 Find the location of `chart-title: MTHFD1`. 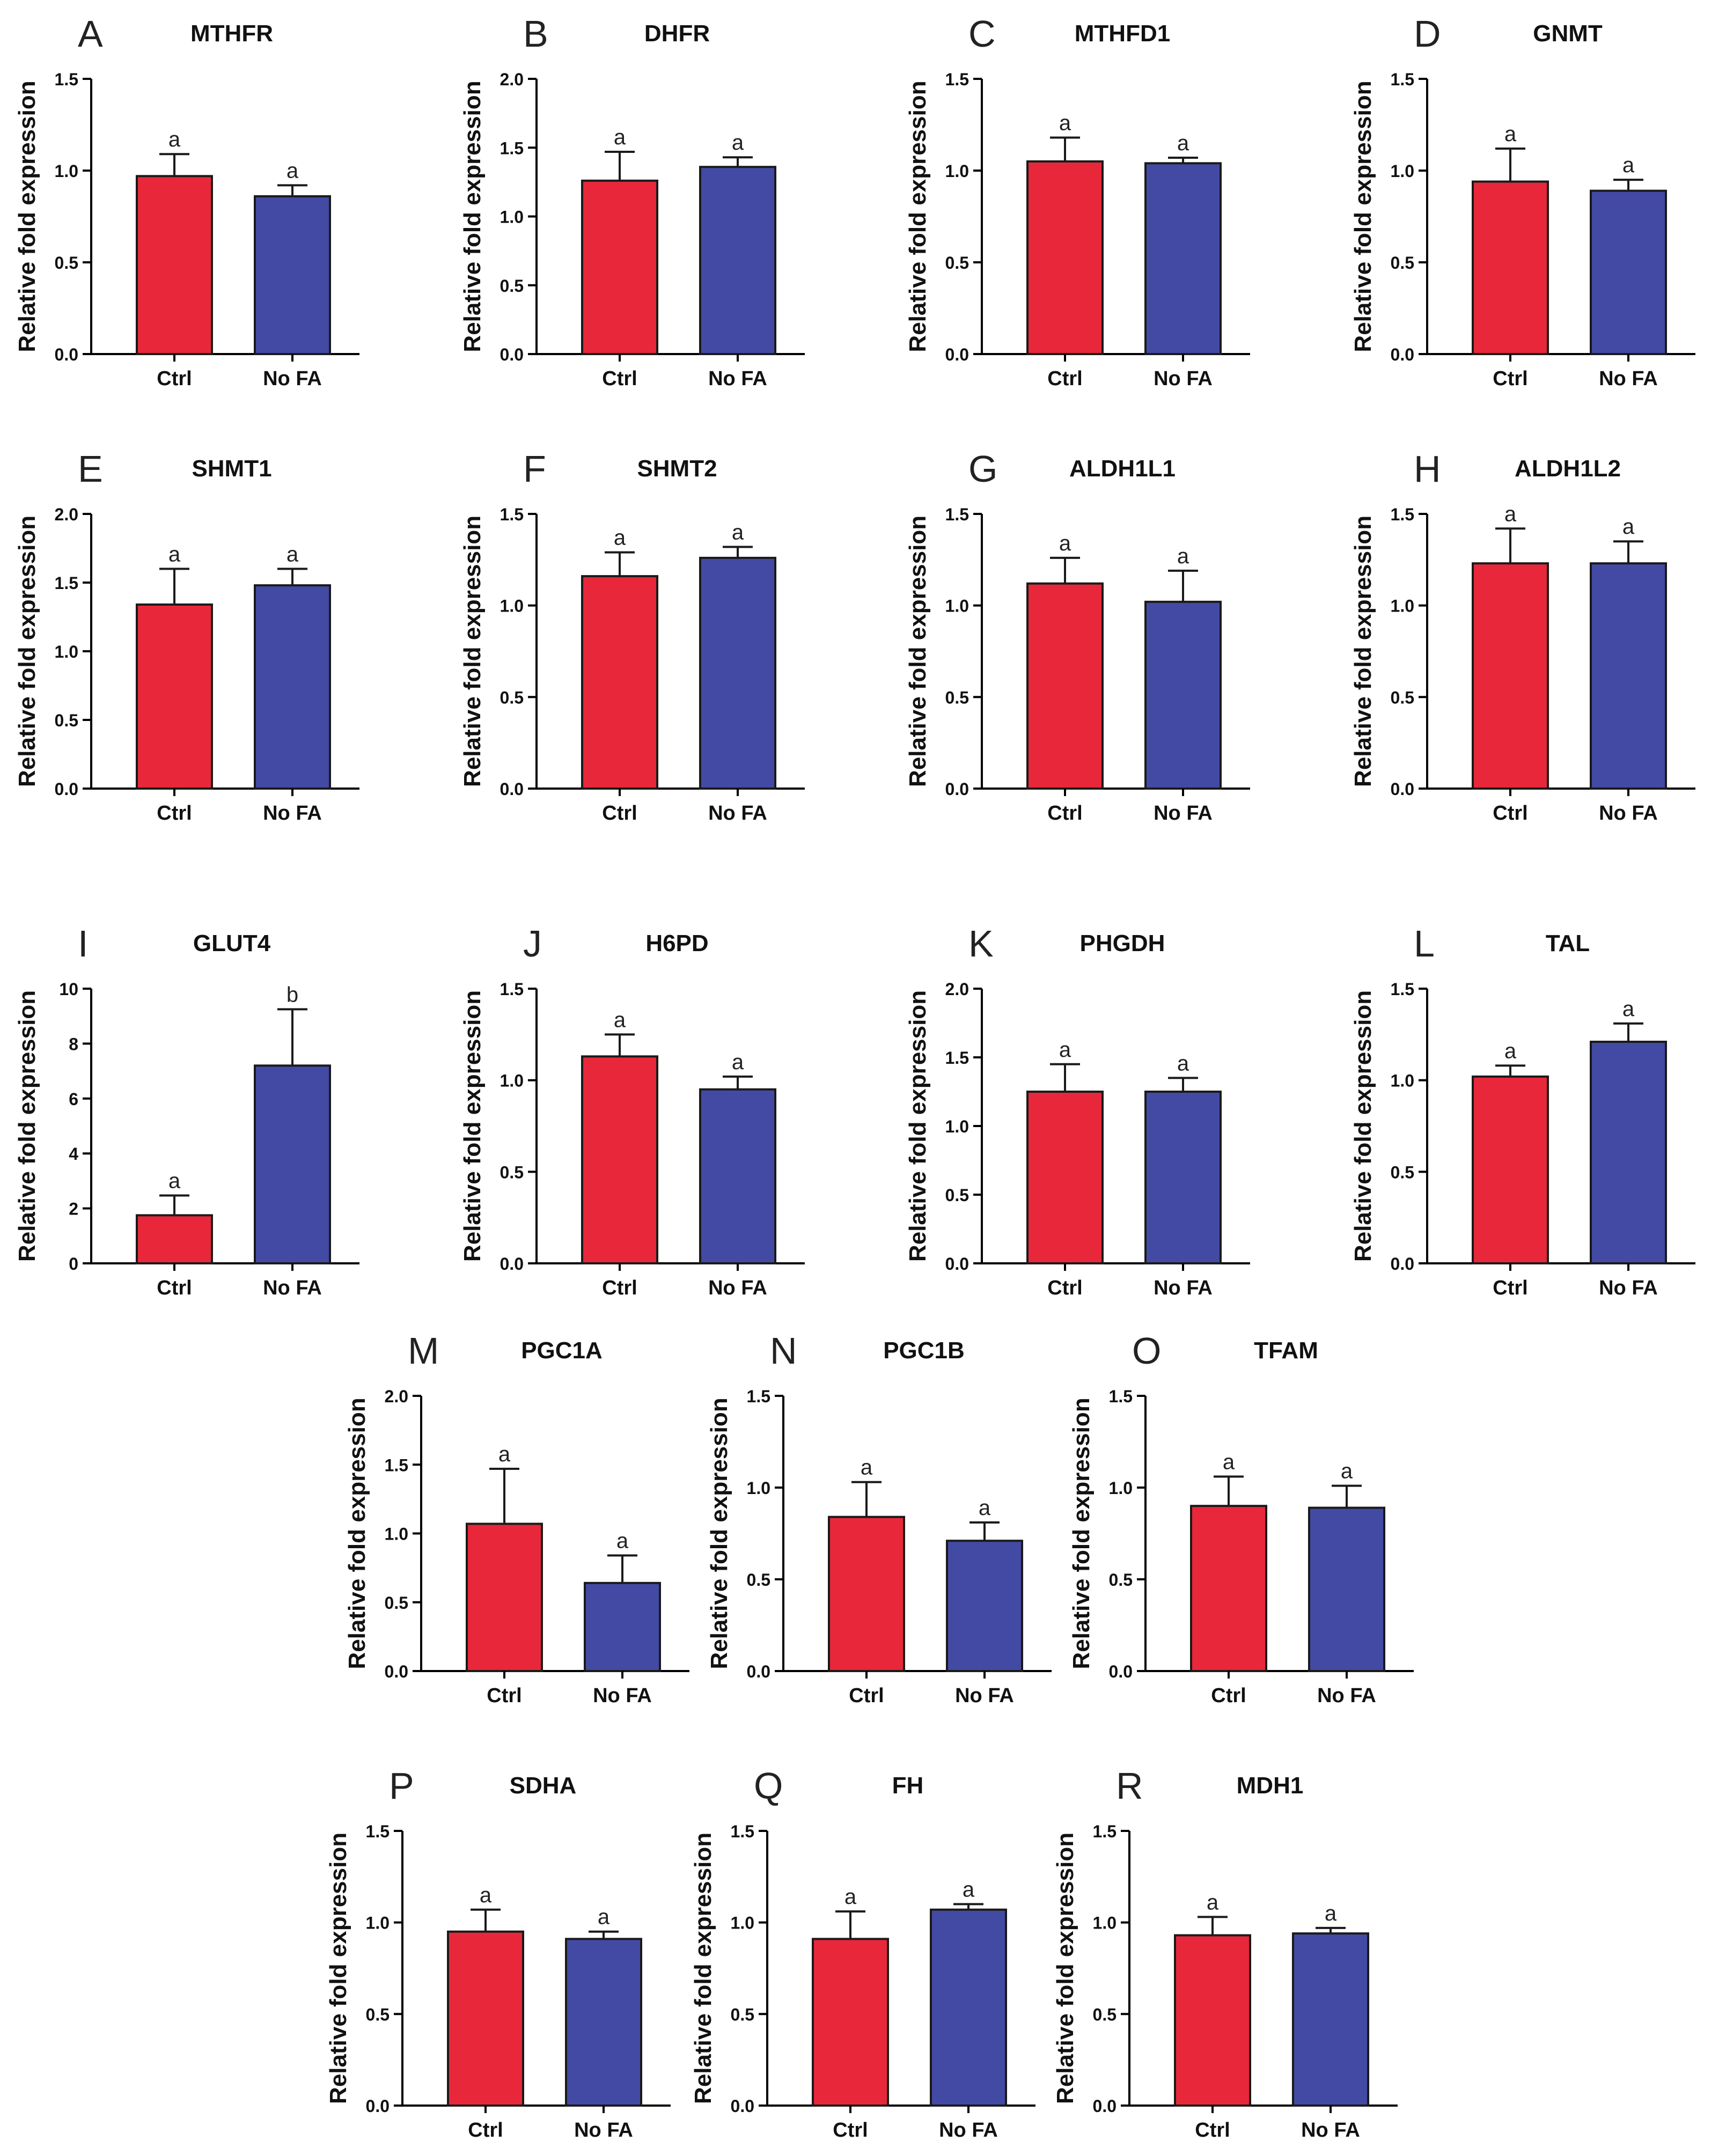

chart-title: MTHFD1 is located at coordinates (1122, 33).